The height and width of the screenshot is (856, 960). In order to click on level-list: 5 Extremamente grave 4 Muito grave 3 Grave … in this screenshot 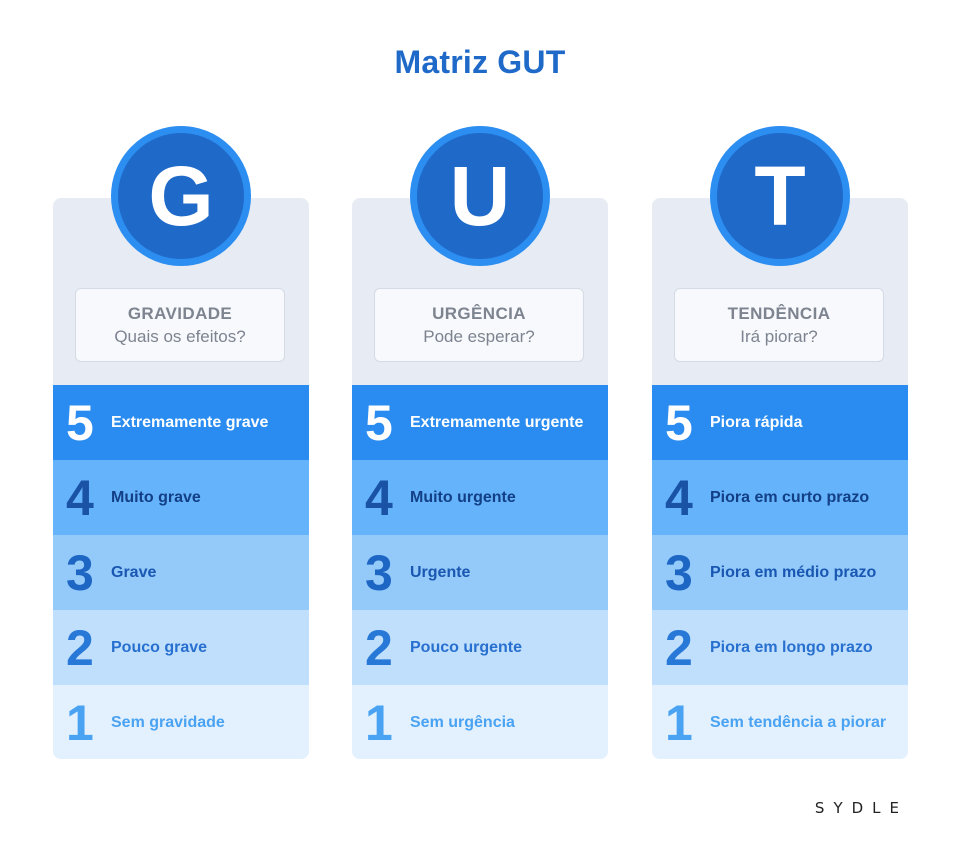, I will do `click(181, 572)`.